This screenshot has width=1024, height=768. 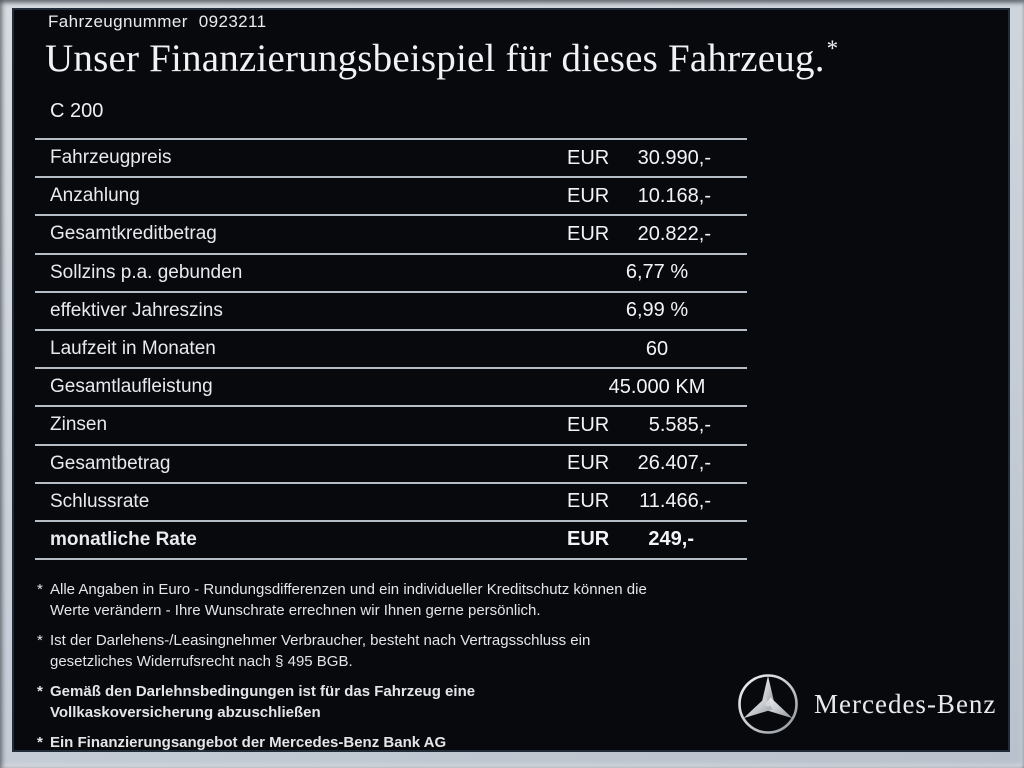 What do you see at coordinates (391, 309) in the screenshot?
I see `table-row: effektiver Jahreszins 6,99 %` at bounding box center [391, 309].